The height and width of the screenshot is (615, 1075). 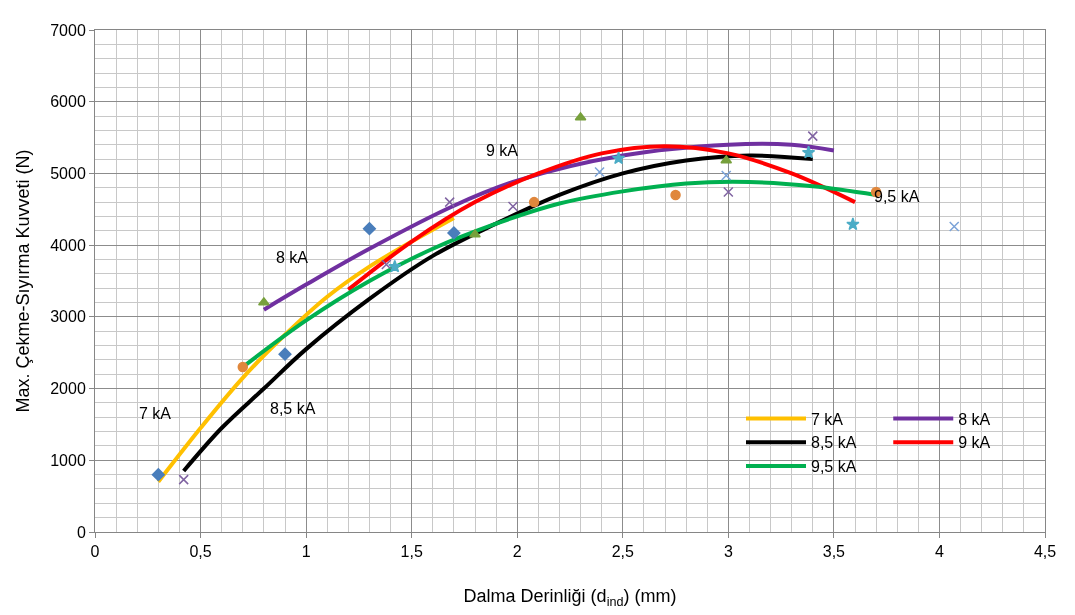 What do you see at coordinates (827, 419) in the screenshot?
I see `legend-label: 7 kA` at bounding box center [827, 419].